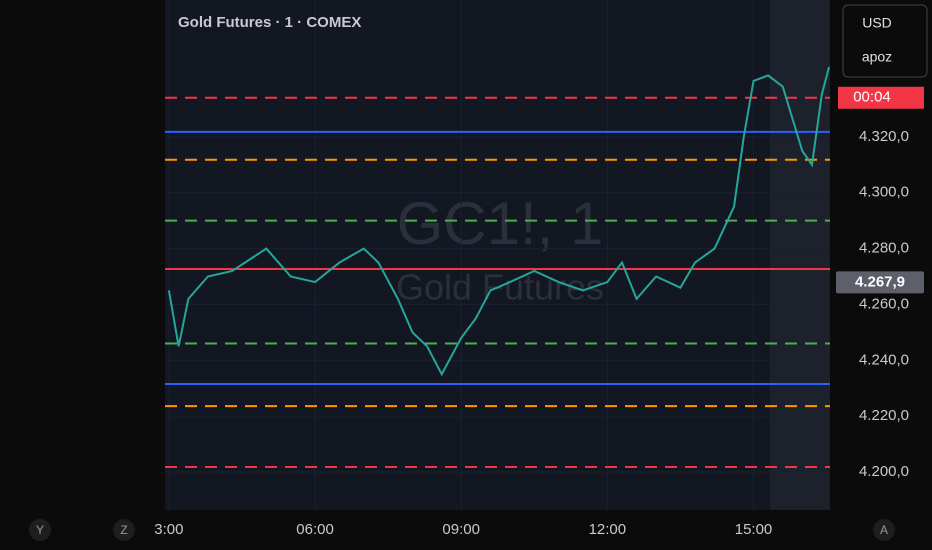 The image size is (932, 550). What do you see at coordinates (884, 471) in the screenshot?
I see `y-tick-label: 4.200,0` at bounding box center [884, 471].